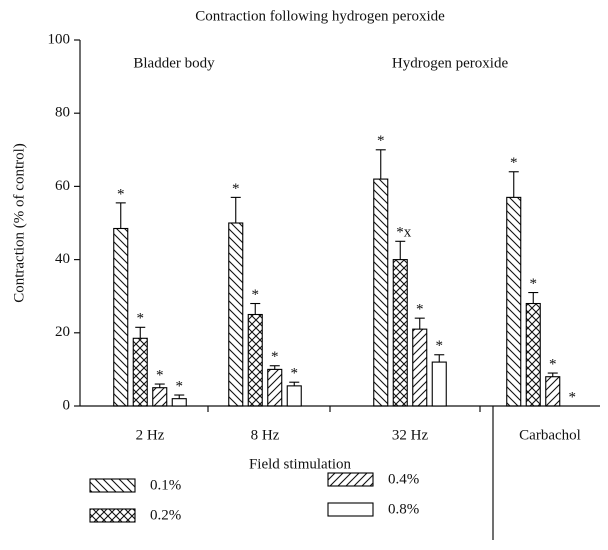 This screenshot has width=608, height=550. Describe the element at coordinates (410, 435) in the screenshot. I see `x-tick-label: 32 Hz` at that location.